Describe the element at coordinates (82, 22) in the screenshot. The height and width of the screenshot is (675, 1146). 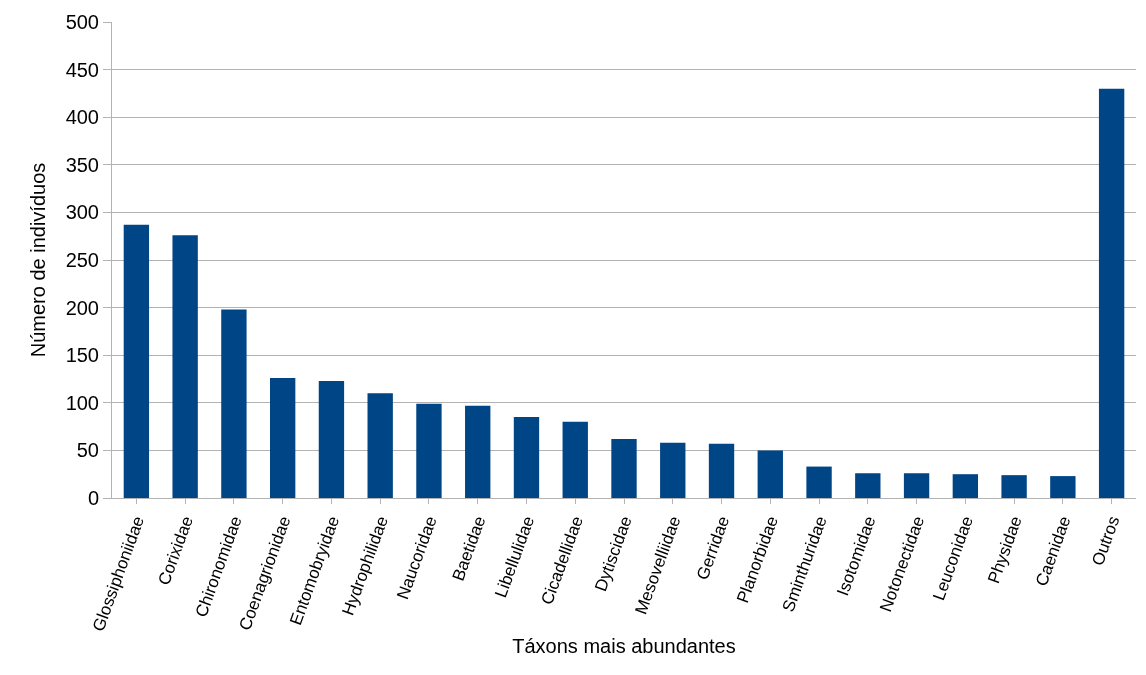
I see `y-tick-label: 500` at that location.